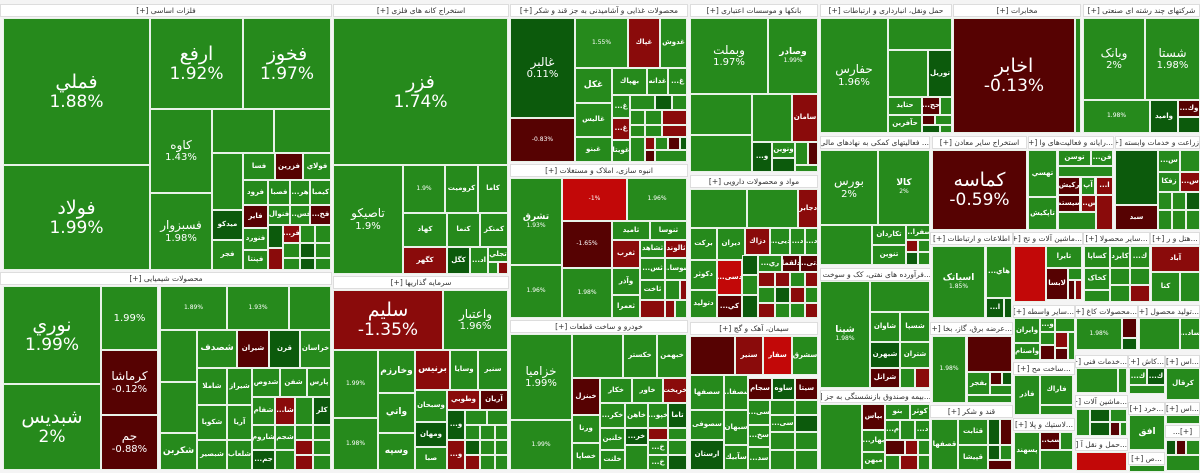  Describe the element at coordinates (431, 406) in the screenshot. I see `stock-tile: وسبحان` at that location.